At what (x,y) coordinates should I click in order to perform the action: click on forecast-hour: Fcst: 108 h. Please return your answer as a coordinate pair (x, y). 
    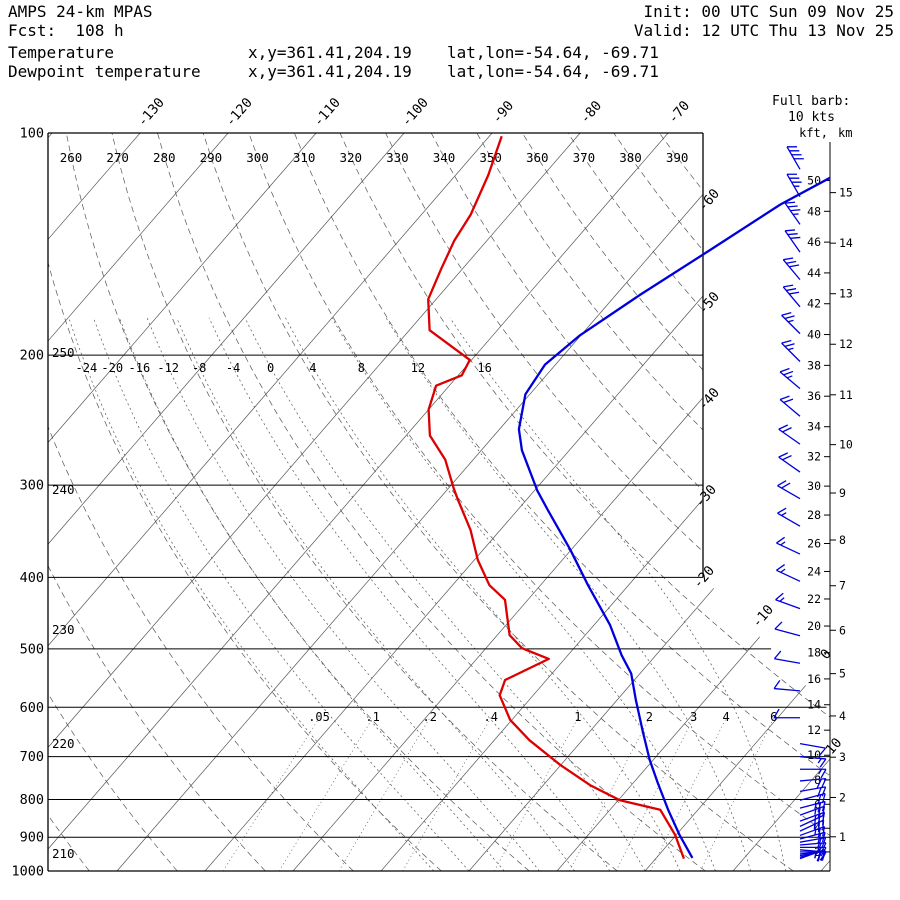
    Looking at the image, I should click on (66, 30).